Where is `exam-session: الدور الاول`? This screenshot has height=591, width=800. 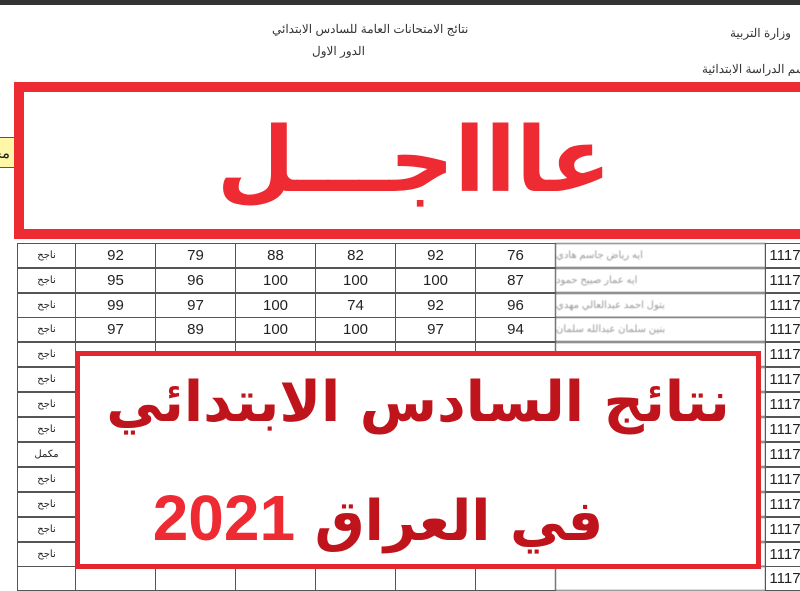
exam-session: الدور الاول is located at coordinates (338, 51).